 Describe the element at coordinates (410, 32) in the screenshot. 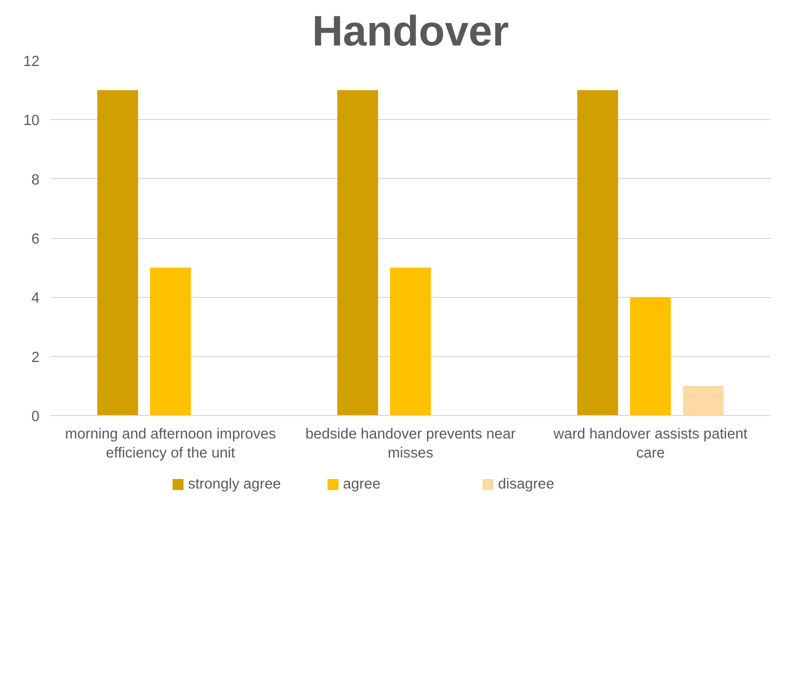

I see `chart-title: Handover` at that location.